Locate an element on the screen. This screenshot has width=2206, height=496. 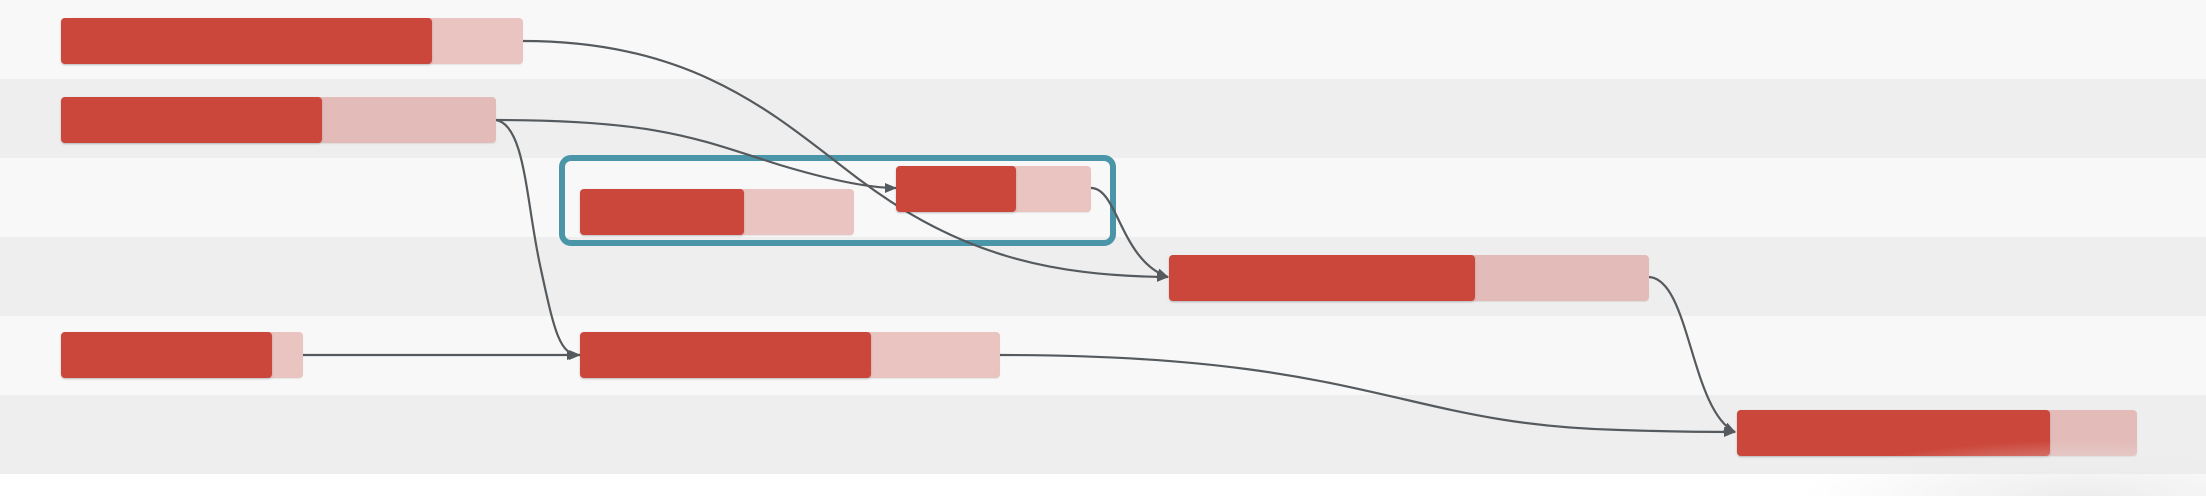
scroll-shadow is located at coordinates (2003, 468).